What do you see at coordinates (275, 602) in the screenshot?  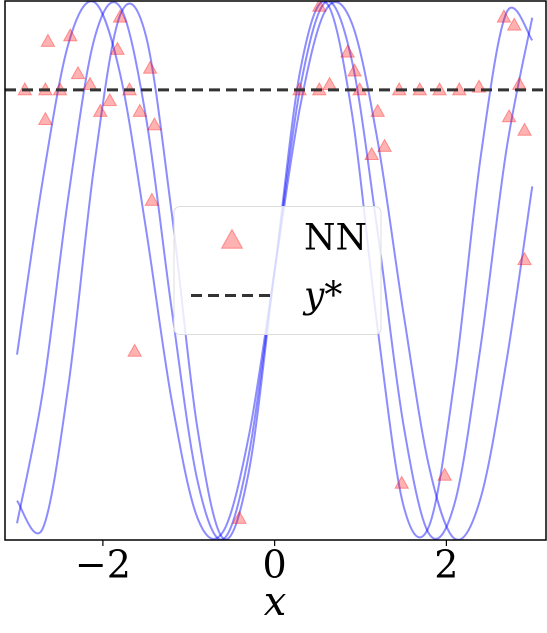 I see `x-axis-label: x` at bounding box center [275, 602].